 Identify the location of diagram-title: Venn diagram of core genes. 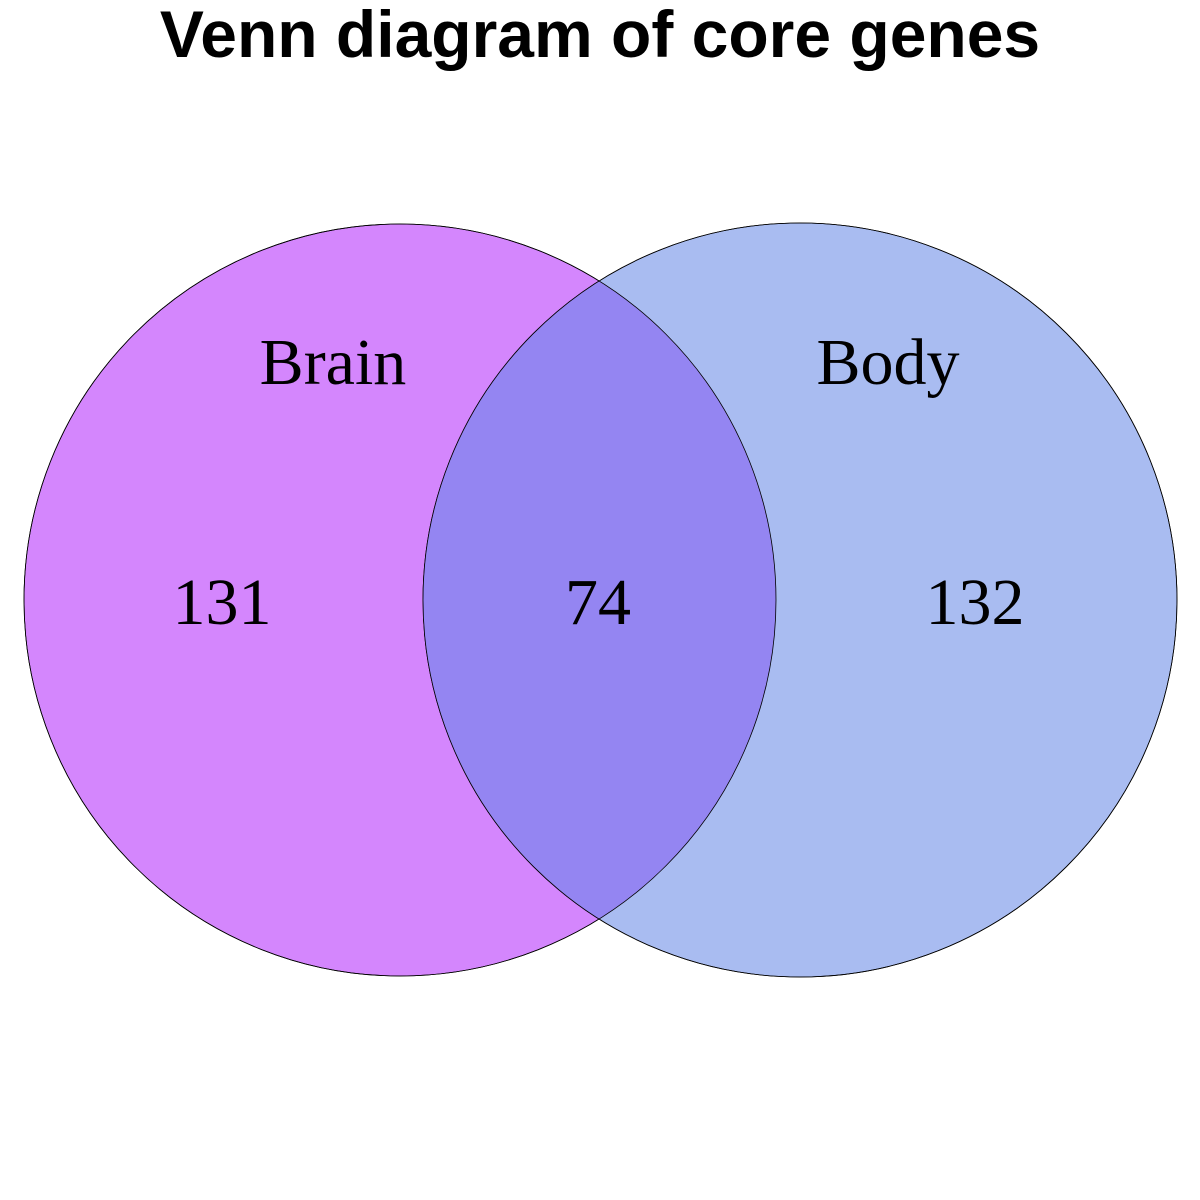
(600, 35).